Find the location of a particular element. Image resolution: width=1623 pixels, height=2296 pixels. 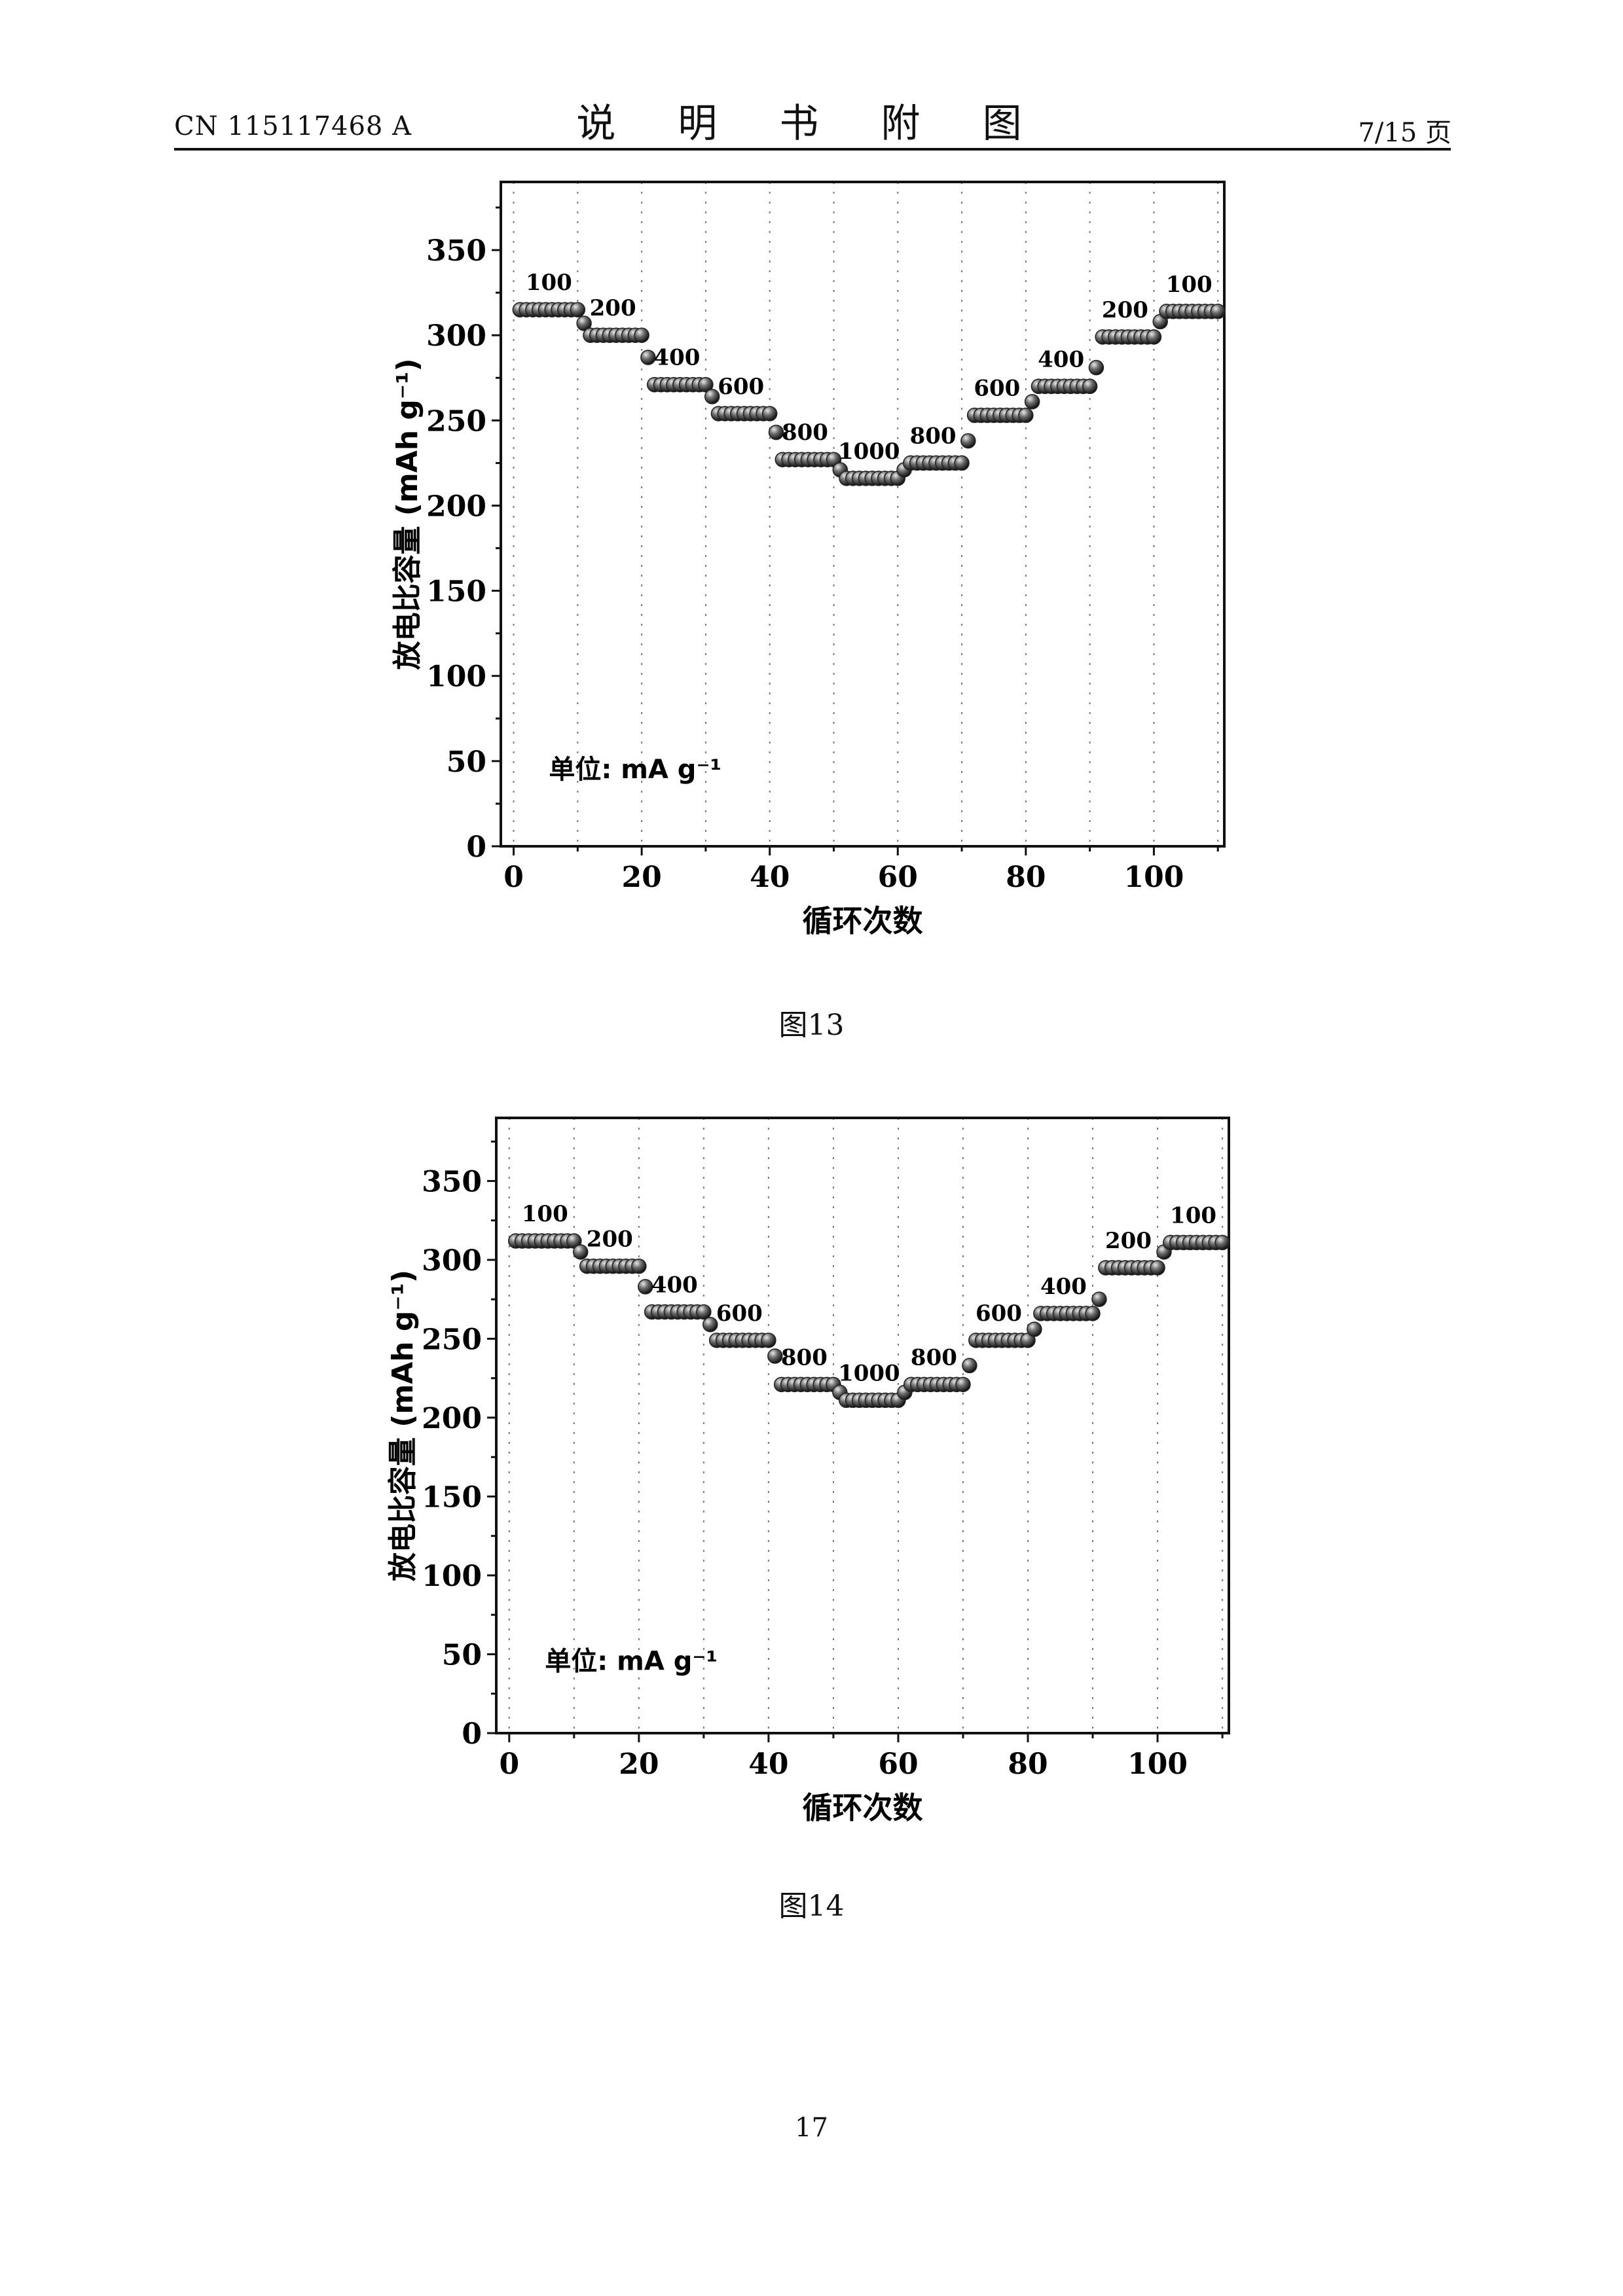

page-fraction: 7/15 页 is located at coordinates (1404, 133).